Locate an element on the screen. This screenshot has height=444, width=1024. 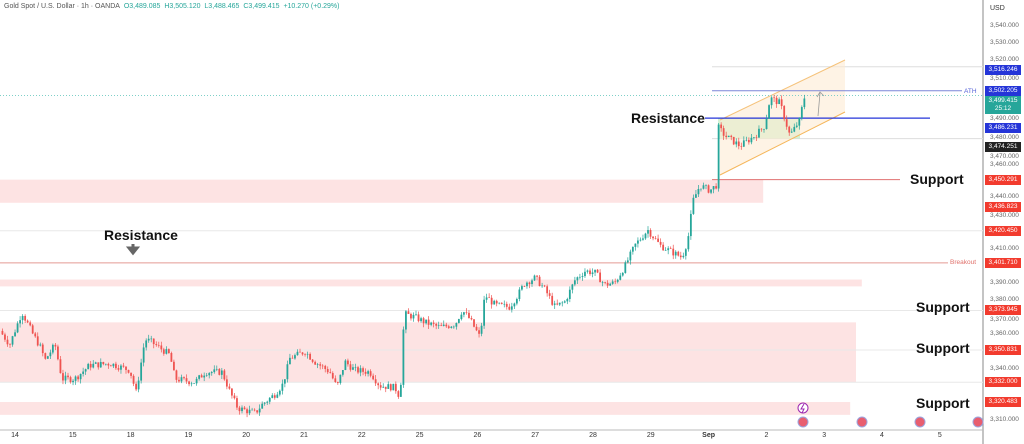
price-label: 3,401.710 is located at coordinates (1003, 262).